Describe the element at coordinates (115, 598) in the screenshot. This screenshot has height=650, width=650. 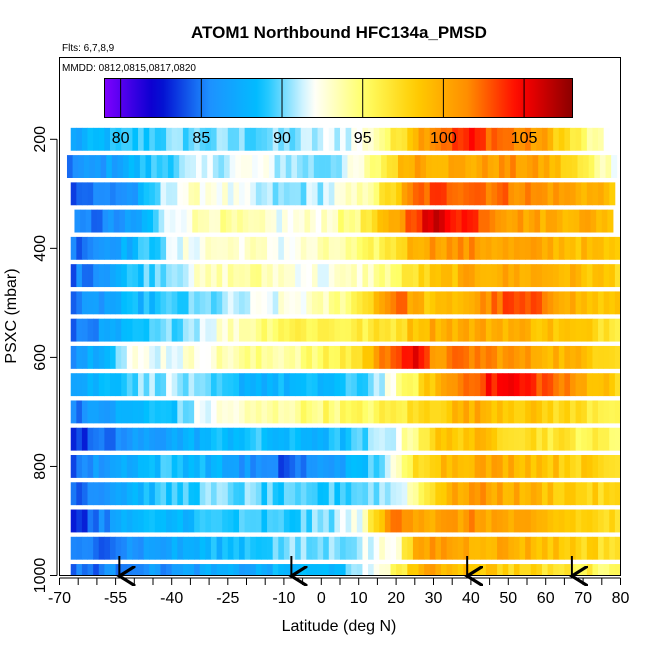
I see `x-tick-label: -55` at that location.